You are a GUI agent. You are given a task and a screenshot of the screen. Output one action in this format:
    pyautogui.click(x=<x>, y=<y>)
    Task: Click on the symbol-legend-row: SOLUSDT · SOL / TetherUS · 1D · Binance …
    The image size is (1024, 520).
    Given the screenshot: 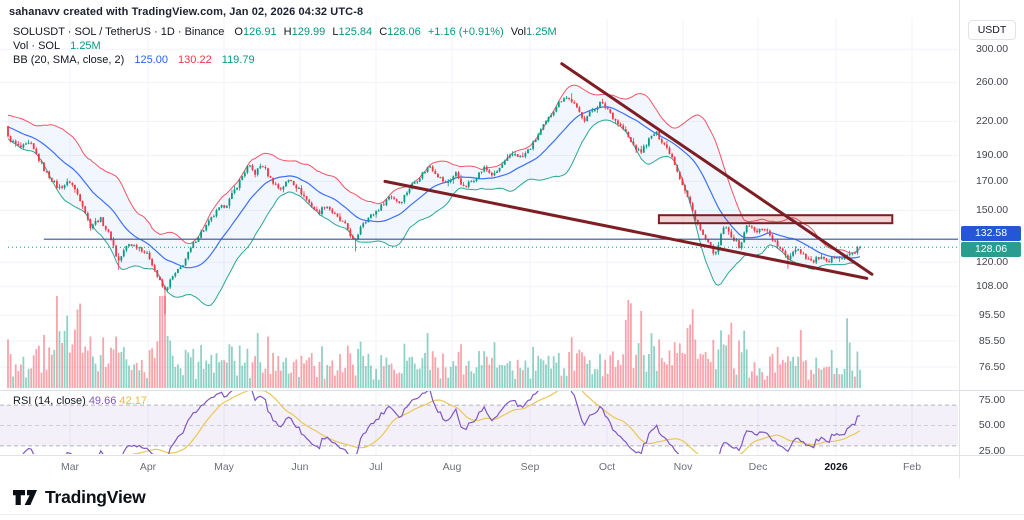 What is the action you would take?
    pyautogui.click(x=285, y=32)
    